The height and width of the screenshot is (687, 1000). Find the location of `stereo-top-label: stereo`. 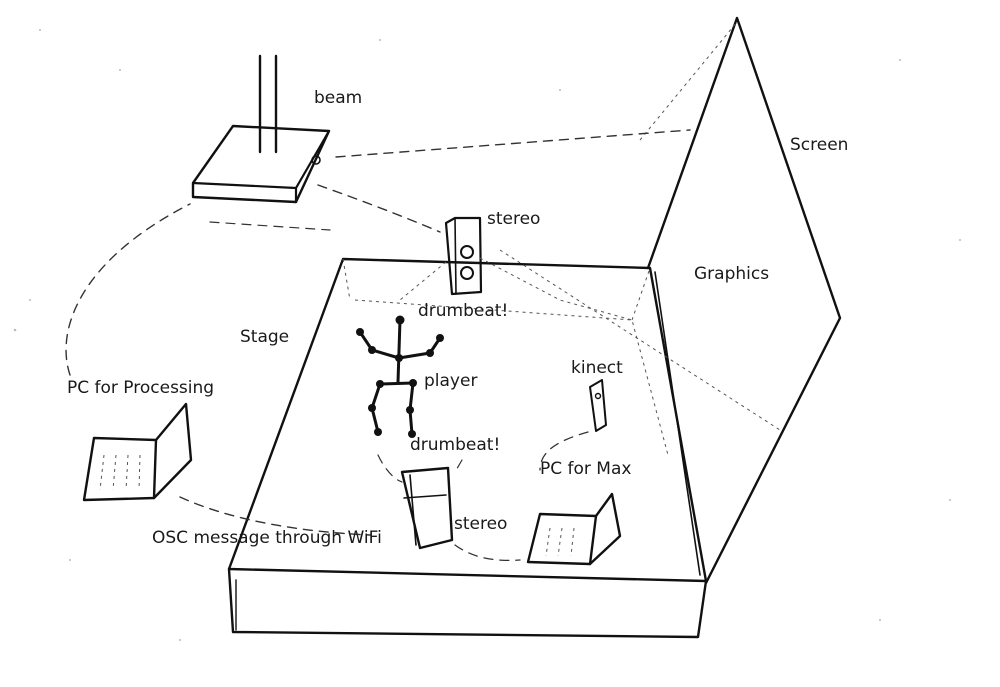

stereo-top-label: stereo is located at coordinates (514, 219).